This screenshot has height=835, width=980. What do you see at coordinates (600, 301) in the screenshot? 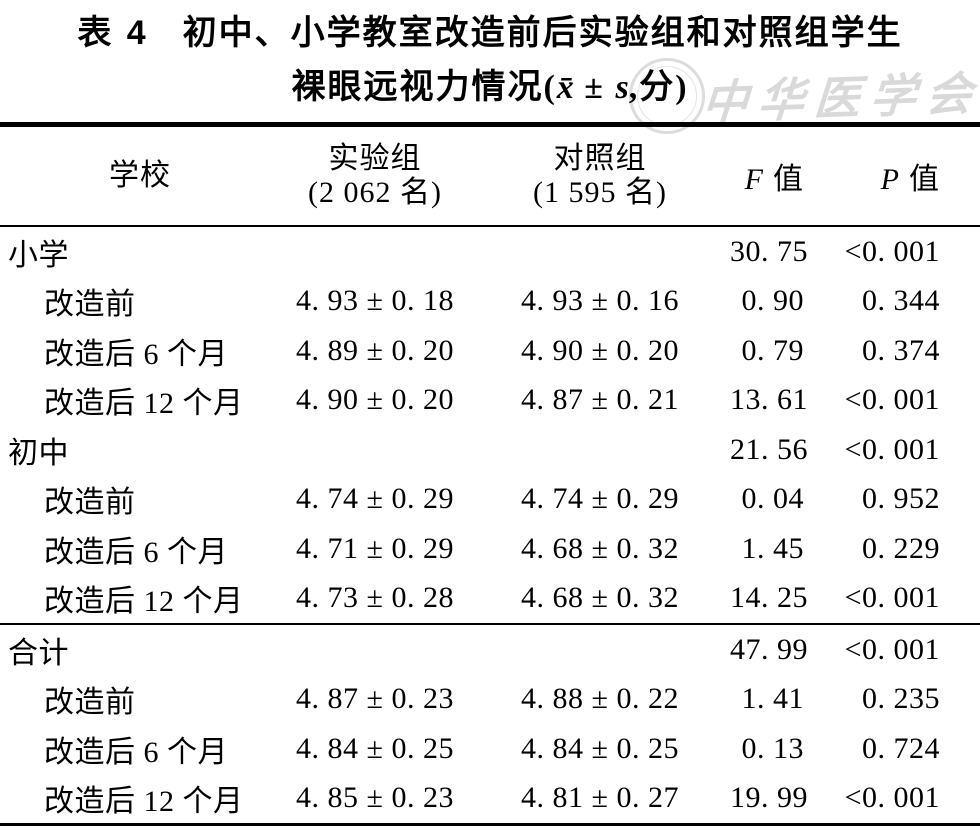
I see `cell-control: 4. 93 ± 0. 16` at bounding box center [600, 301].